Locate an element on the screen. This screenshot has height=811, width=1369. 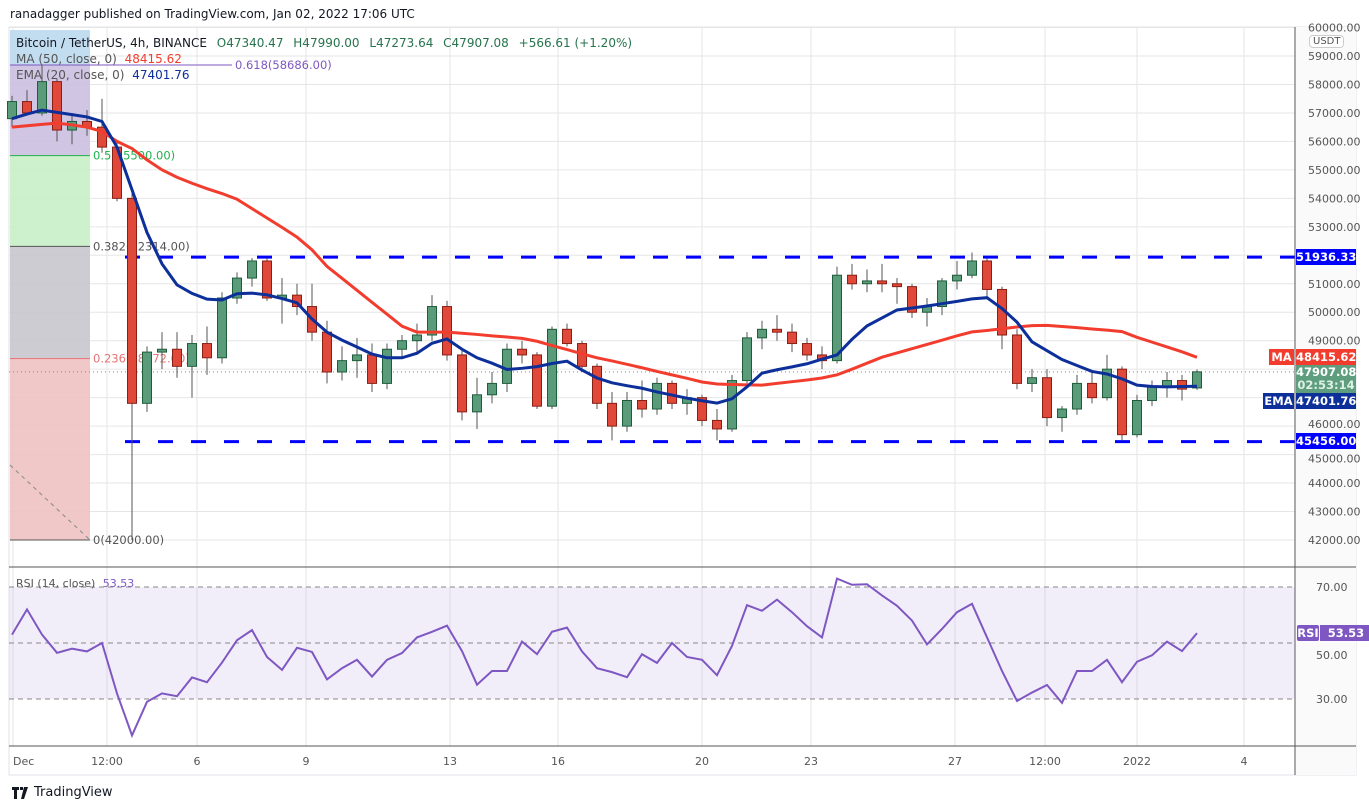
ema-legend-label: EMA (20, close, 0) is located at coordinates (70, 75).